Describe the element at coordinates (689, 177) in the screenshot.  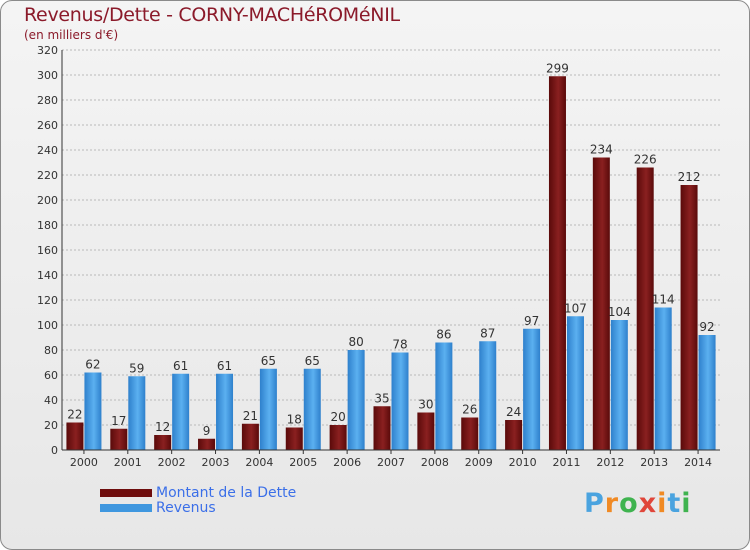
I see `data-label-dette: 212` at that location.